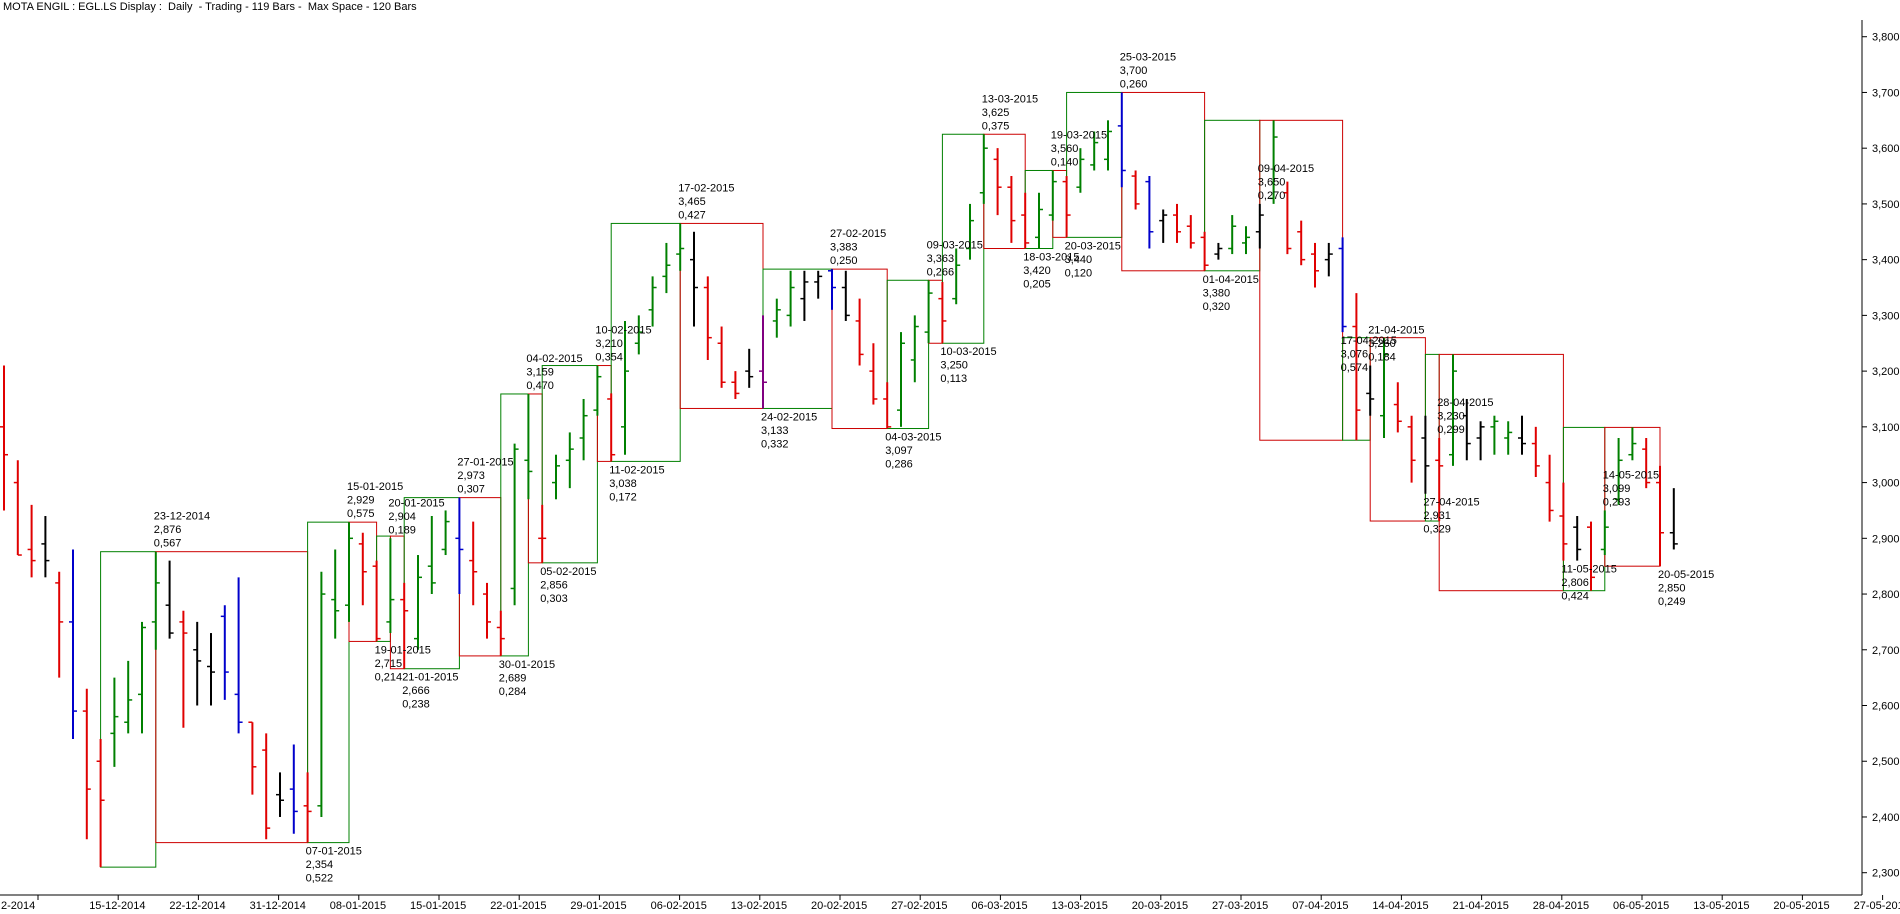 Image resolution: width=1900 pixels, height=914 pixels. Describe the element at coordinates (1051, 258) in the screenshot. I see `annotation-date: 18-03-2015` at that location.